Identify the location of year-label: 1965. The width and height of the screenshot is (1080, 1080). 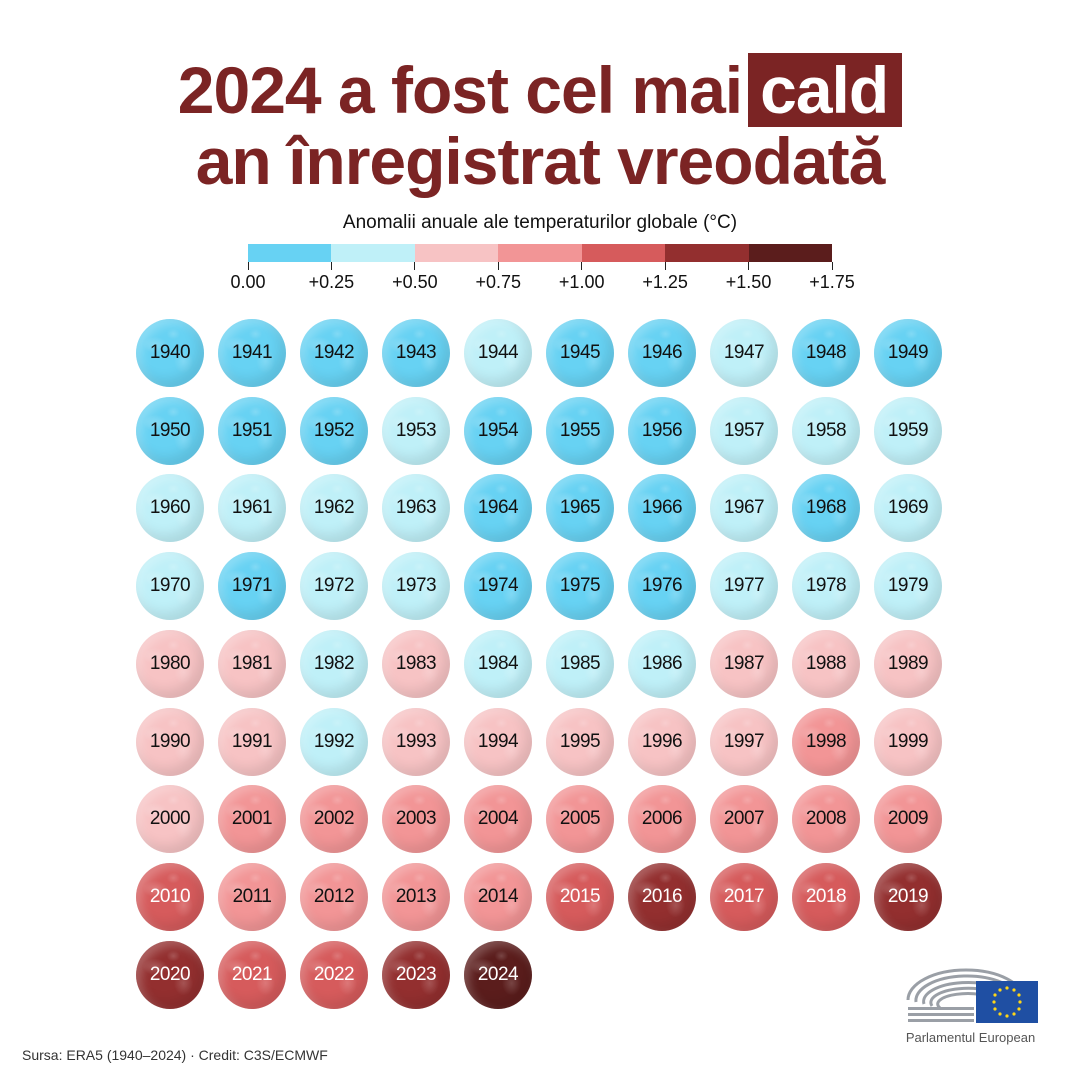
(580, 508).